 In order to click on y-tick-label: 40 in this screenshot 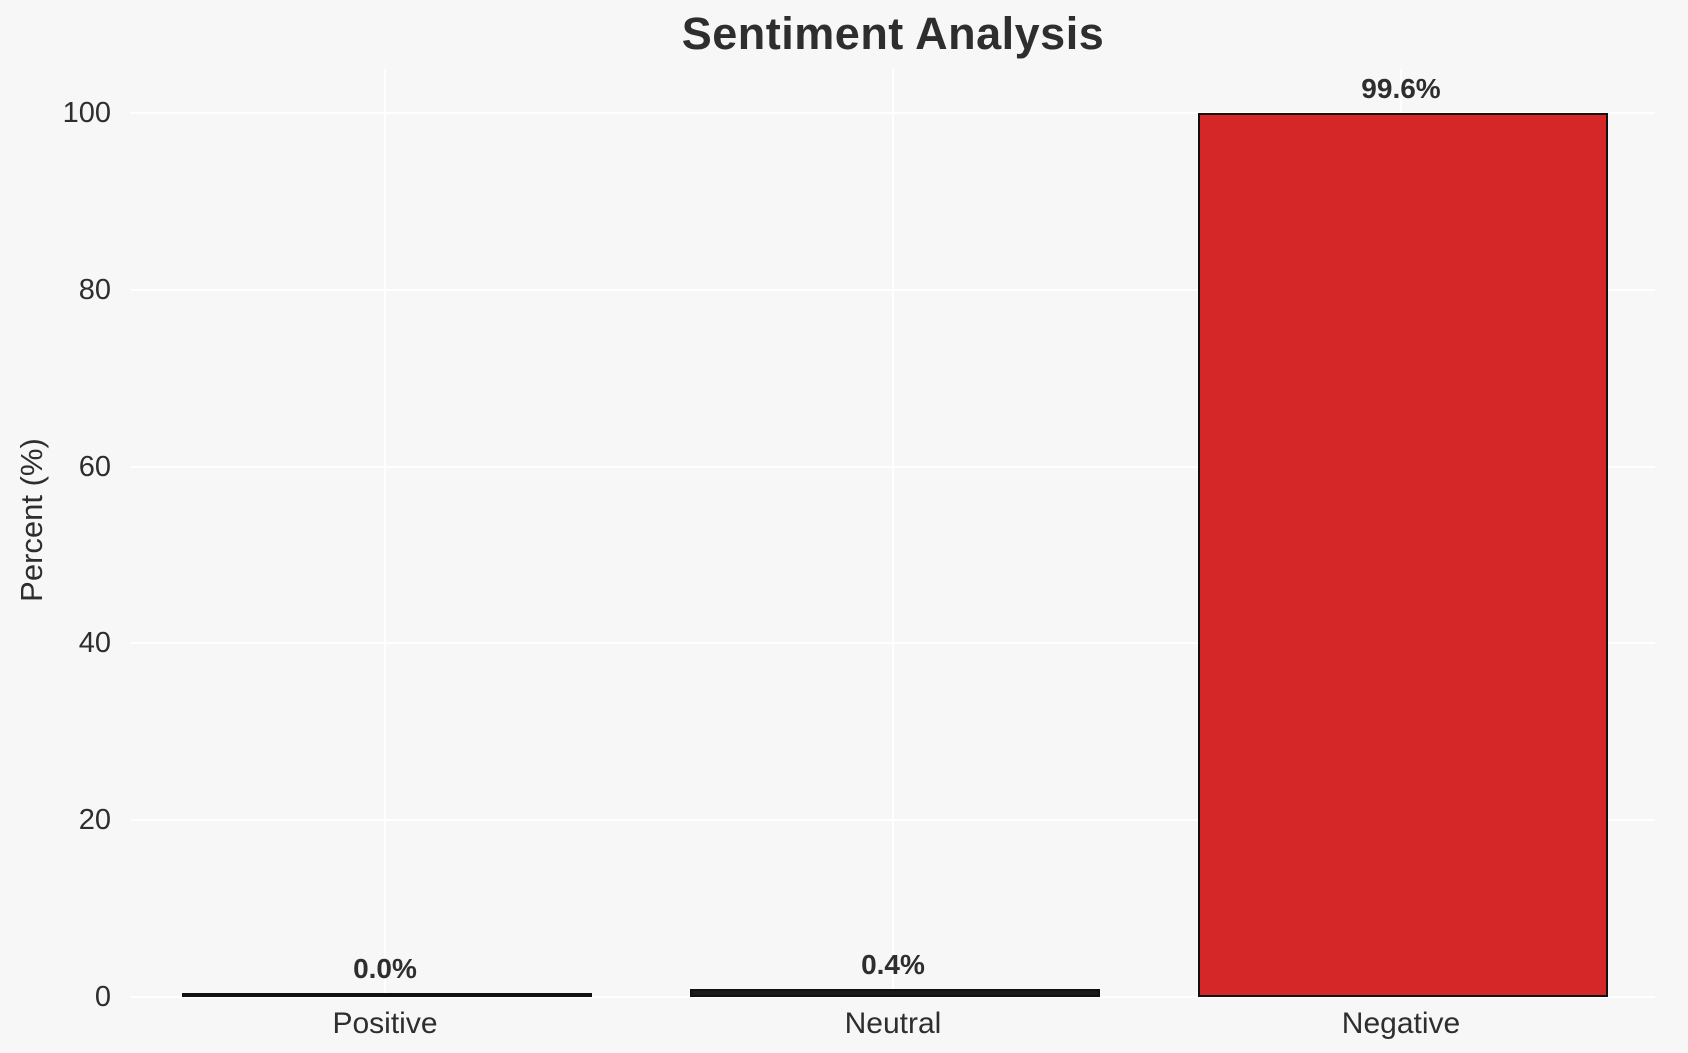, I will do `click(94, 643)`.